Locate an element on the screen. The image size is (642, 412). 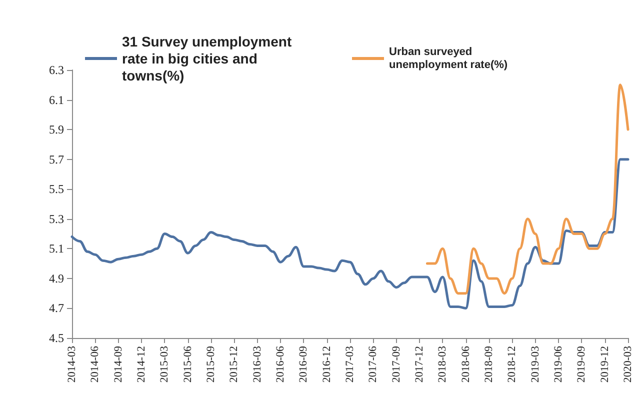
y-tick-label: 4.5 is located at coordinates (56, 338).